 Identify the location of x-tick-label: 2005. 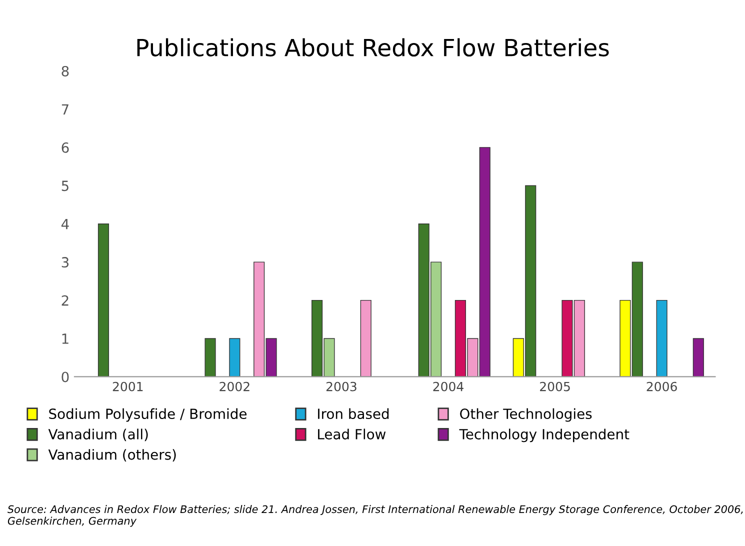
(555, 387).